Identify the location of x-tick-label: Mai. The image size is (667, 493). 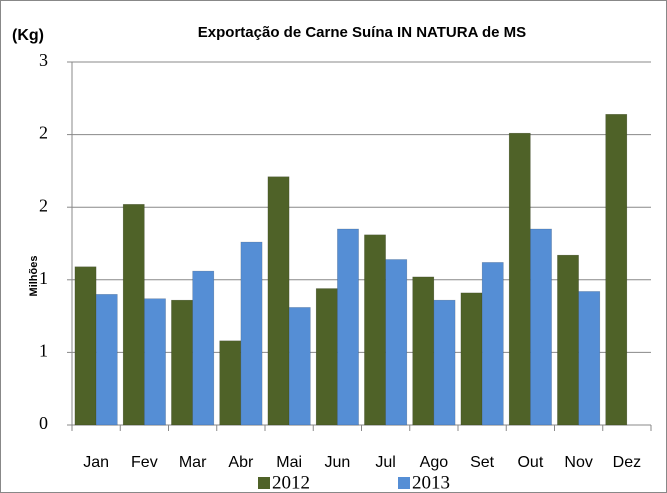
(289, 462).